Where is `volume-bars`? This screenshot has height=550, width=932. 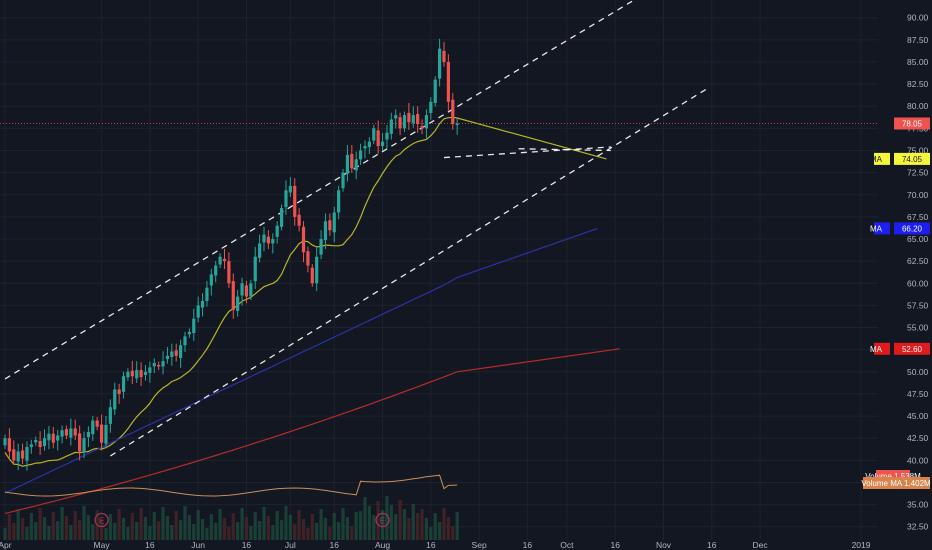 volume-bars is located at coordinates (231, 518).